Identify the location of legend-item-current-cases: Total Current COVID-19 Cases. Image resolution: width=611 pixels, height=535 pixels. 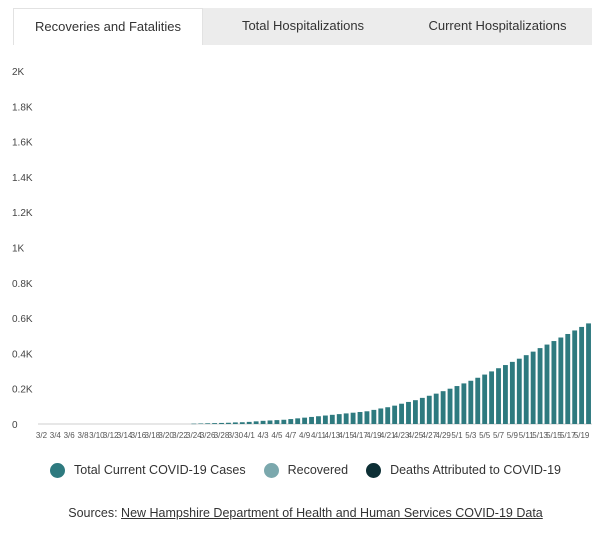
(148, 470).